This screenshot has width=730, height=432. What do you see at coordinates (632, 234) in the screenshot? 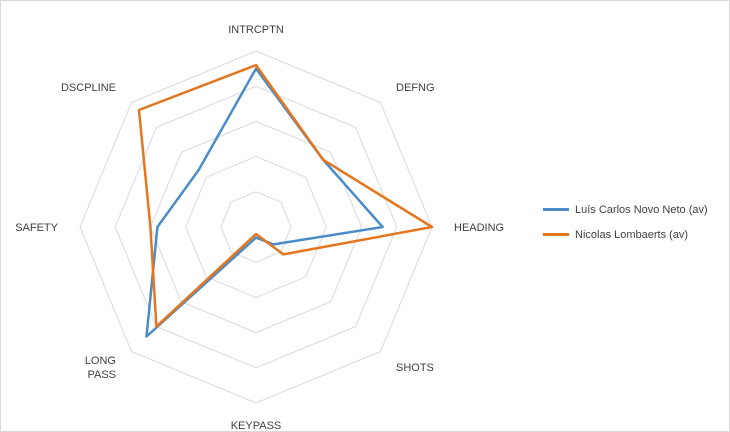
I see `legend-label-series-2: Nicolas Lombaerts (av)` at bounding box center [632, 234].